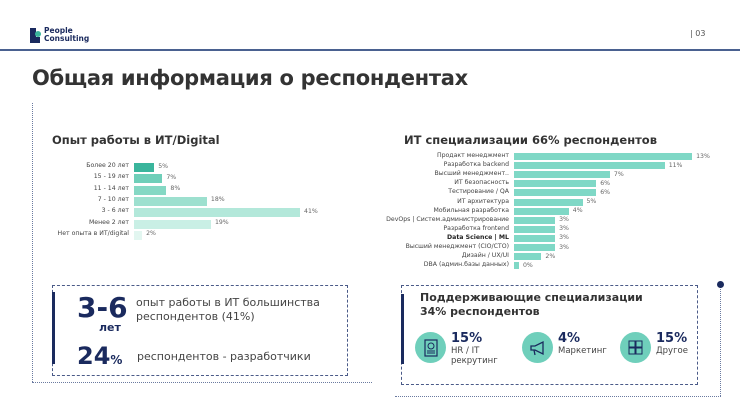 The image size is (740, 416). Describe the element at coordinates (93, 233) in the screenshot. I see `category-label: Нет опыта в ИТ/digital` at that location.